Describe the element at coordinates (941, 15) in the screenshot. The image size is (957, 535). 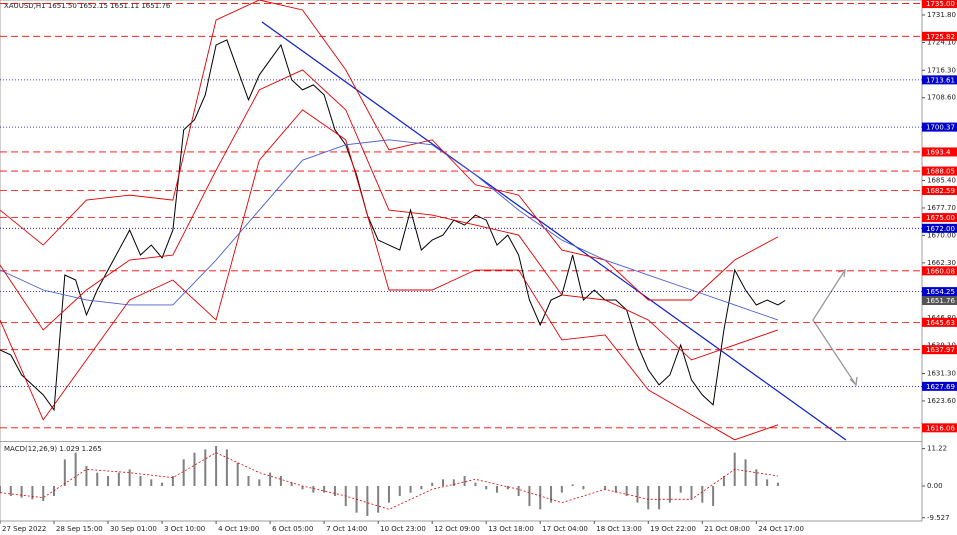
I see `y-tick-label: 1731.80` at that location.